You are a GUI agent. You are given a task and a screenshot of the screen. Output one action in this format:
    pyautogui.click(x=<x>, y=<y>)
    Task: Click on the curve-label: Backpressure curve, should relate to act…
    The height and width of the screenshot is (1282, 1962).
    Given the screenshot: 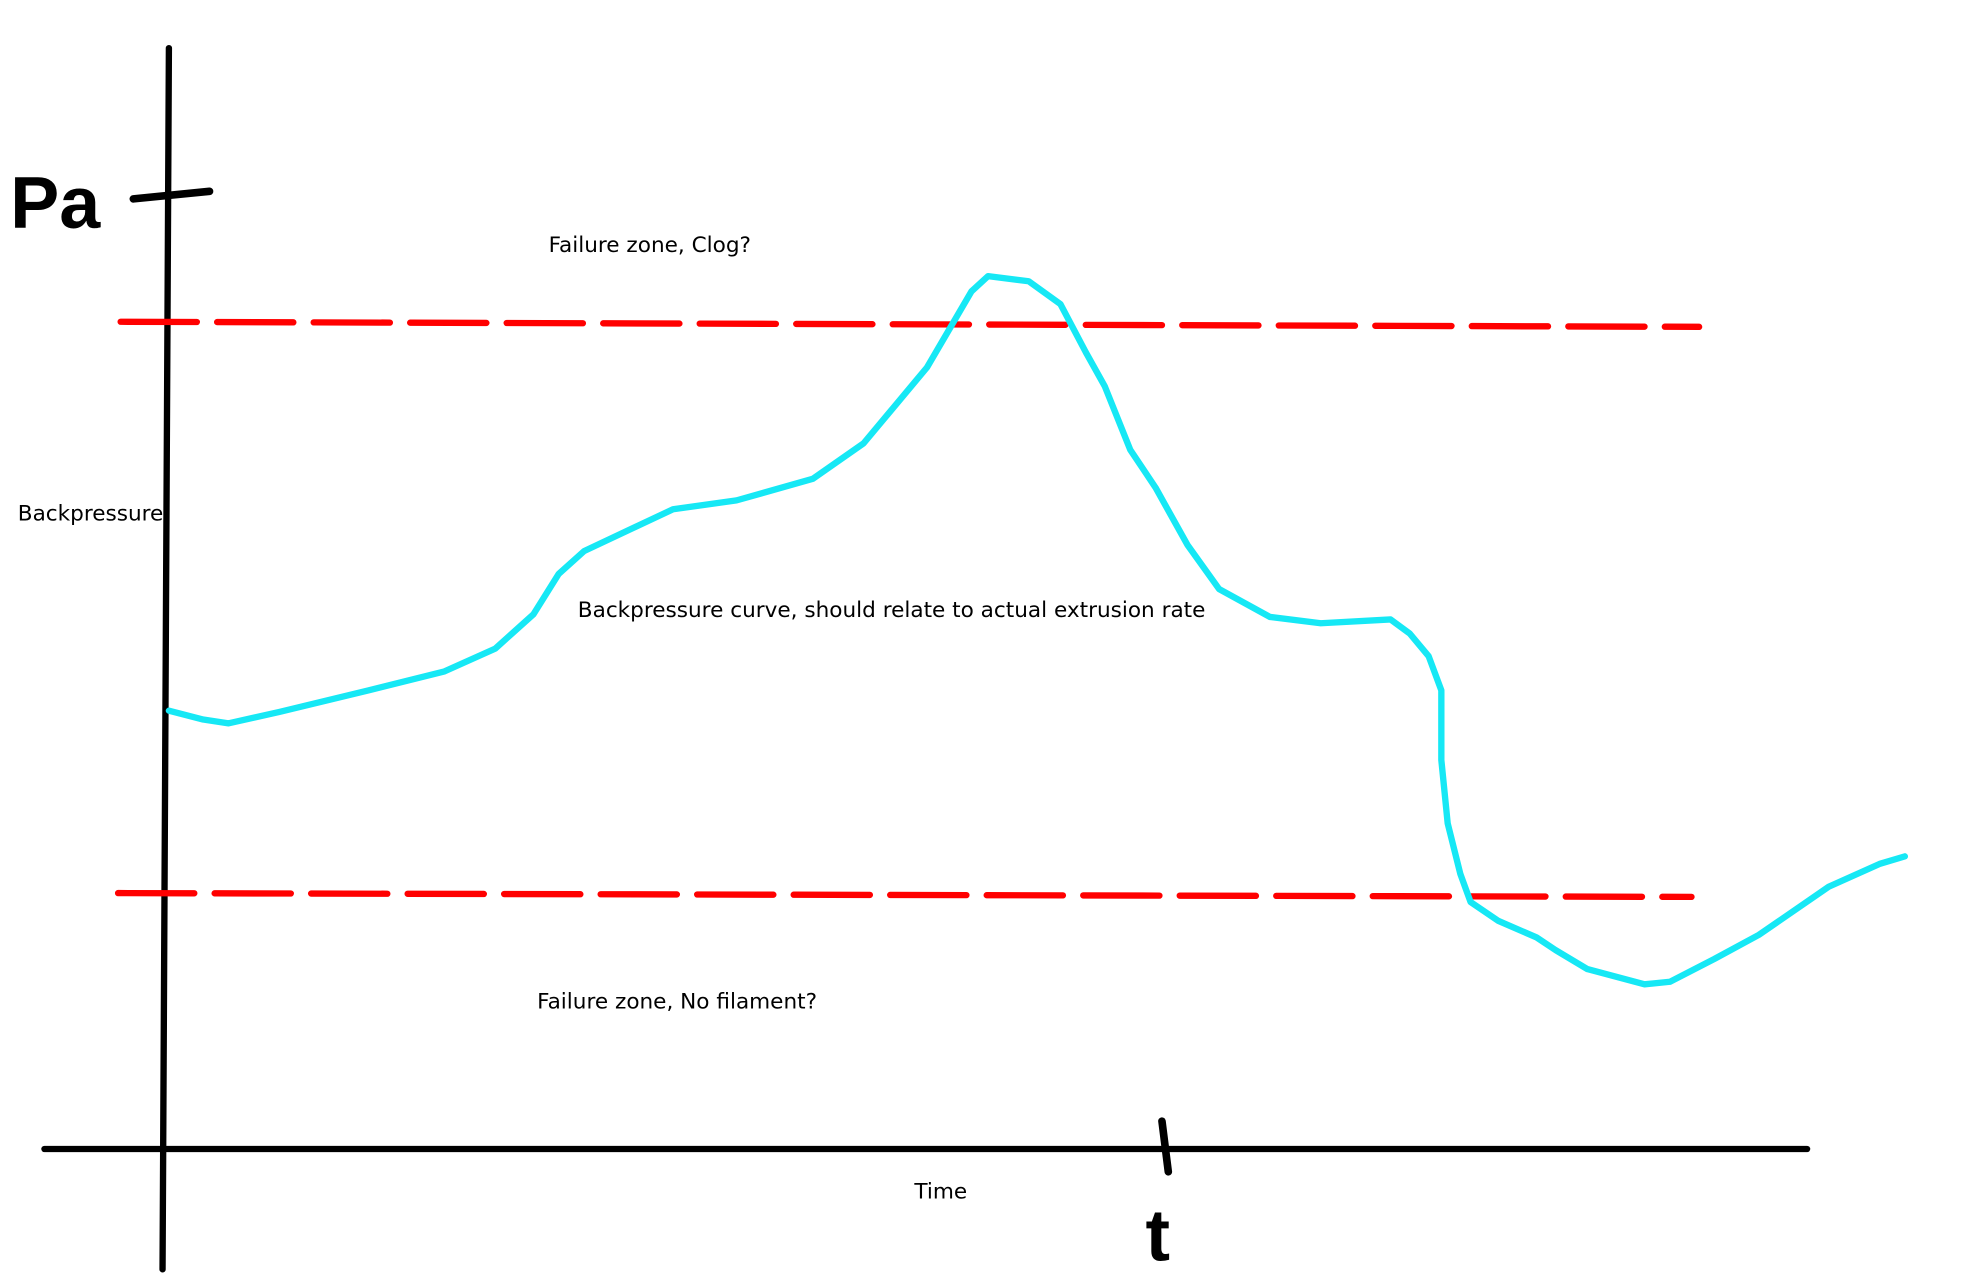 What is the action you would take?
    pyautogui.click(x=892, y=610)
    